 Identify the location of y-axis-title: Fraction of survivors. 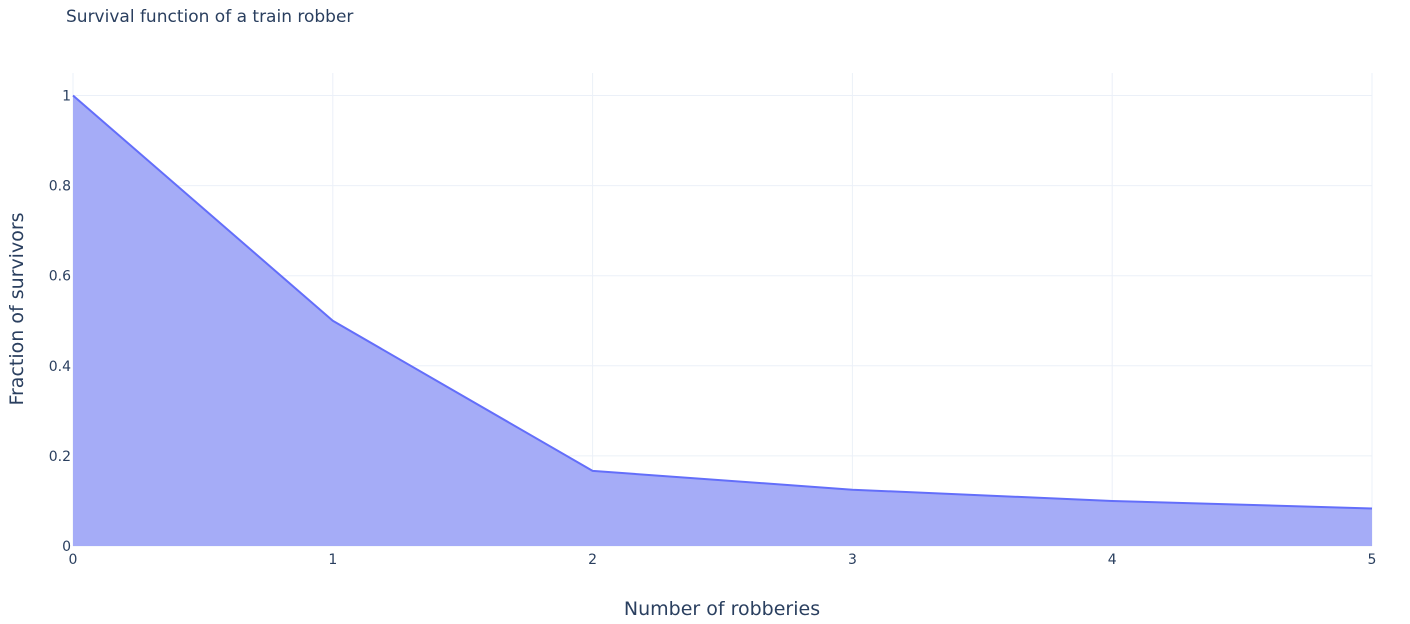
(17, 308).